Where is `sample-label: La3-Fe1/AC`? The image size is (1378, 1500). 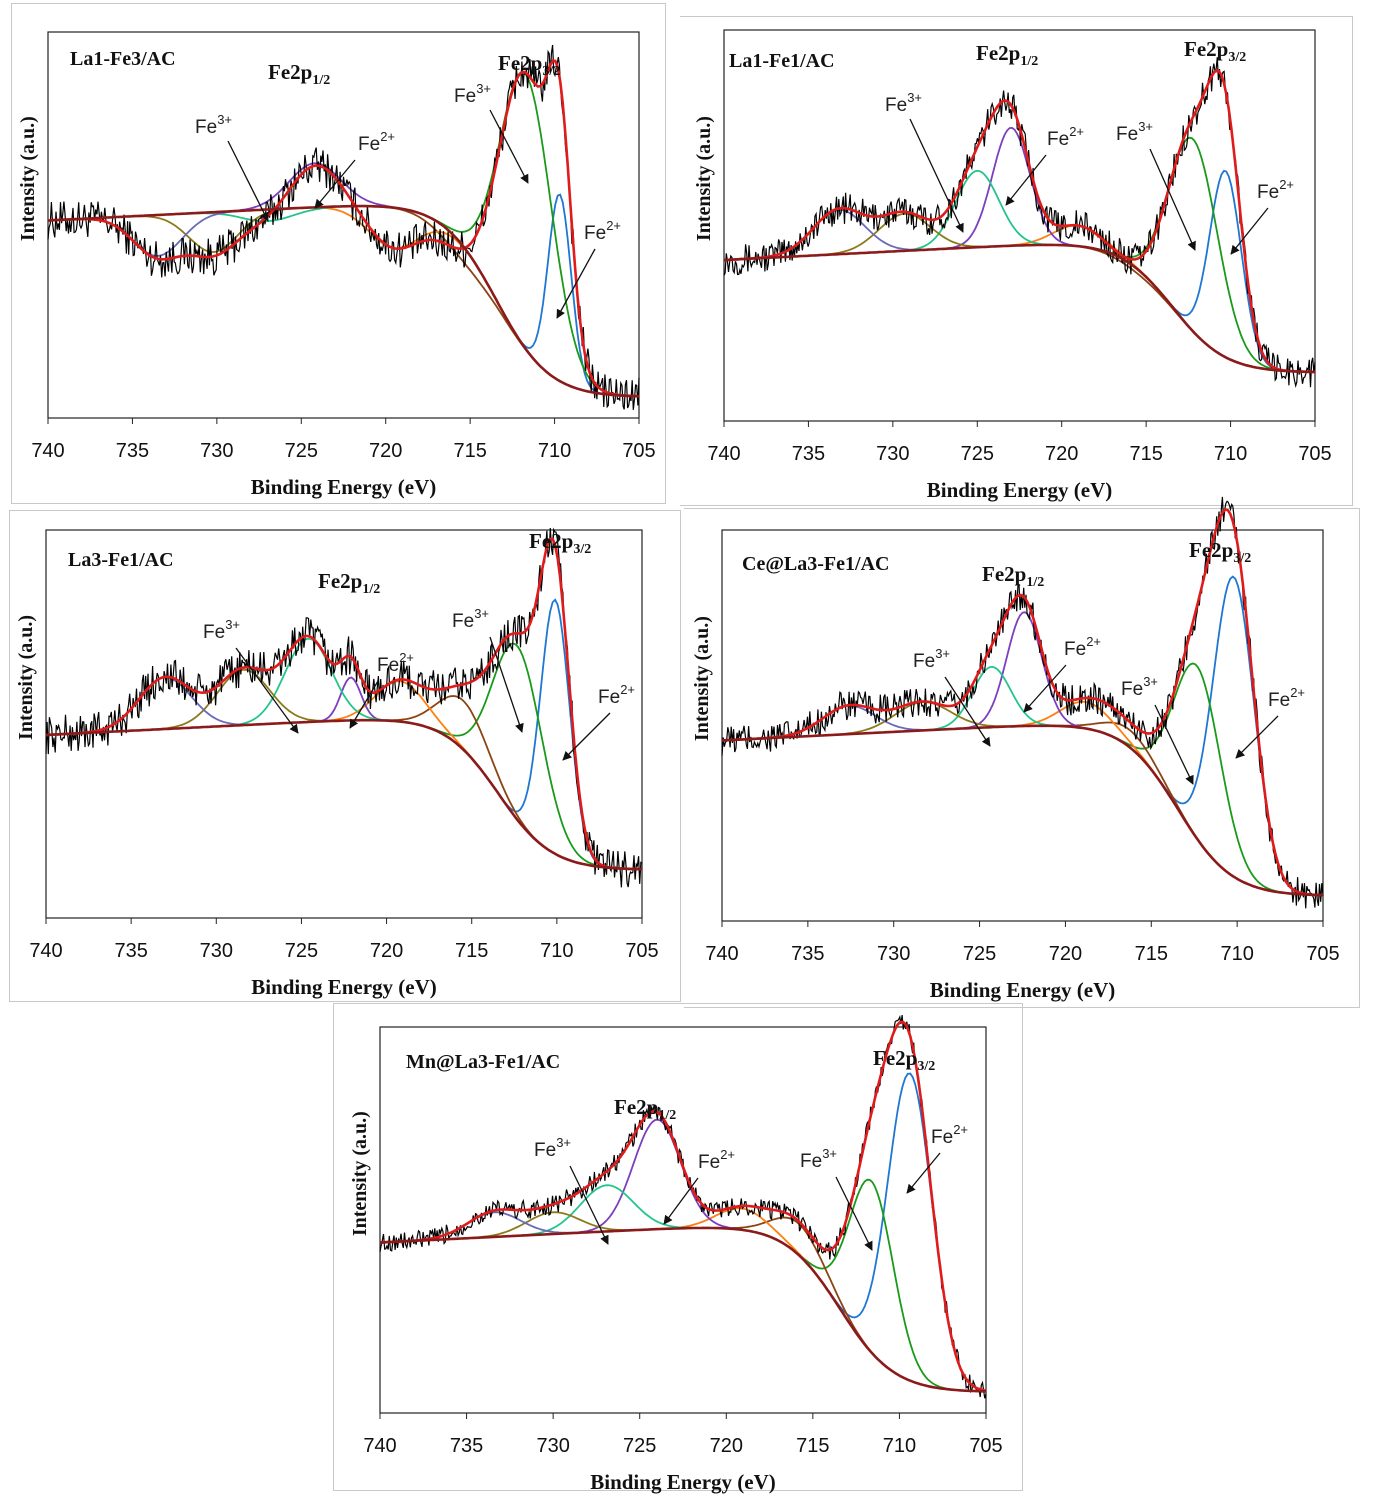
sample-label: La3-Fe1/AC is located at coordinates (121, 560).